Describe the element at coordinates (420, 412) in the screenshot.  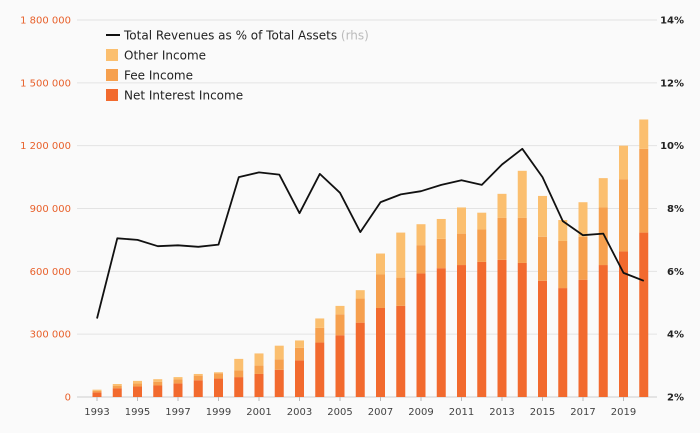
I see `x-tick-label: 2009` at that location.